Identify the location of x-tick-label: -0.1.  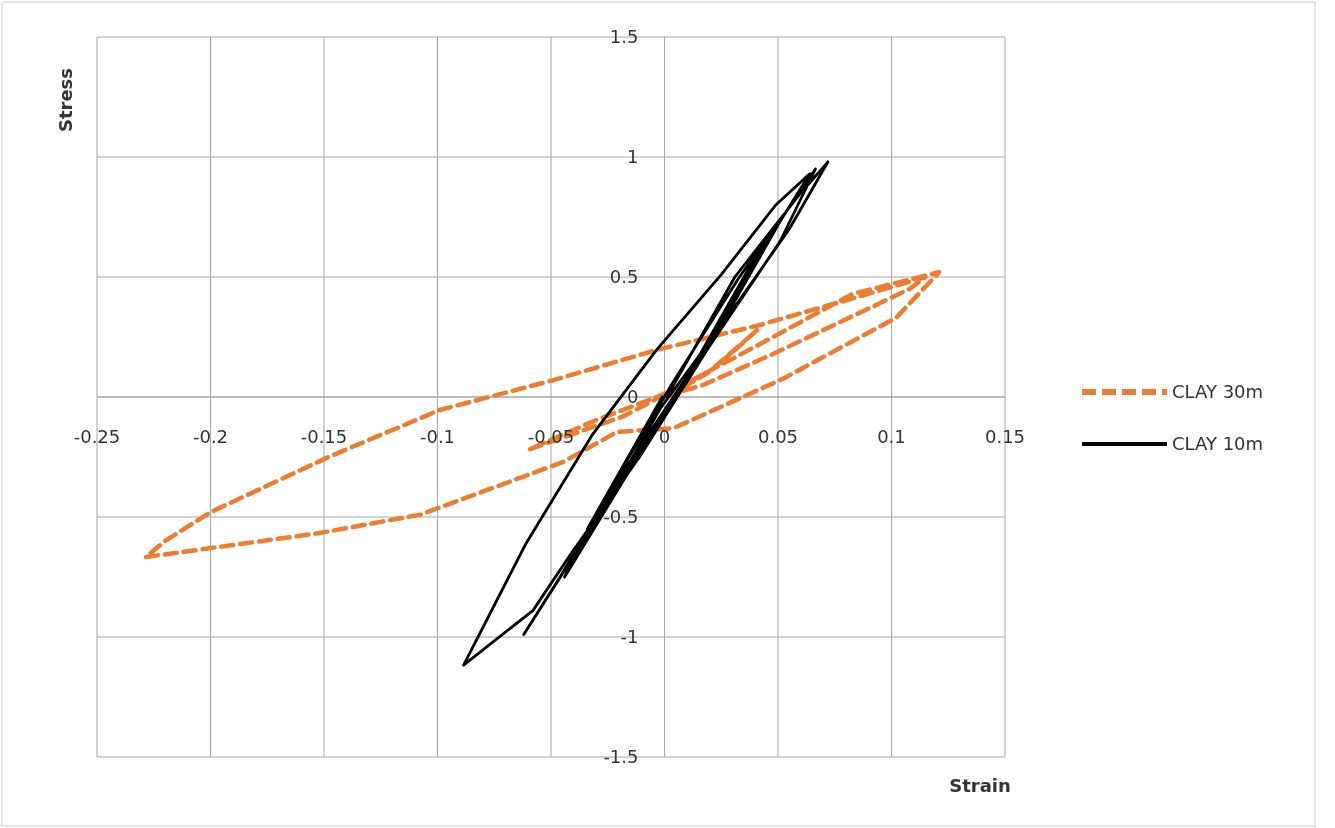
(437, 436).